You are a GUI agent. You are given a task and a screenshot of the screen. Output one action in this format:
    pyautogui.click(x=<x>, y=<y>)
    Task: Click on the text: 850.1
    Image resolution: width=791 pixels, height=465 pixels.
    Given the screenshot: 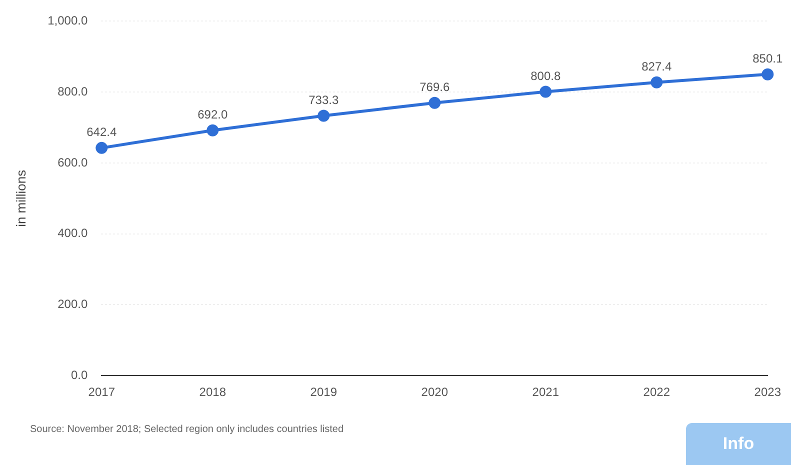 What is the action you would take?
    pyautogui.click(x=767, y=59)
    